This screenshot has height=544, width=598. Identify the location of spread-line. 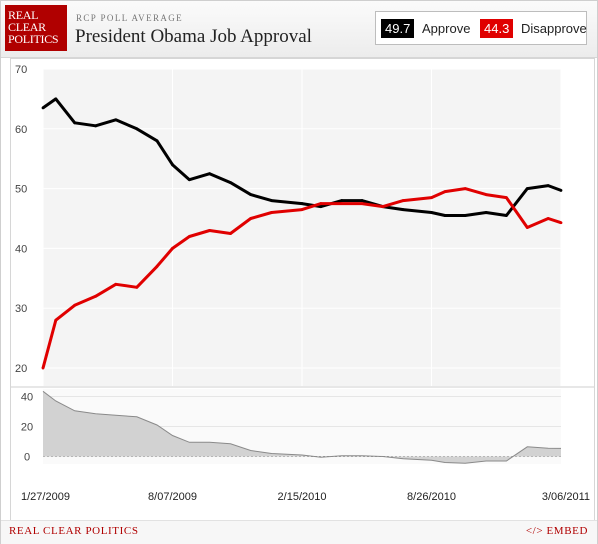
(302, 427).